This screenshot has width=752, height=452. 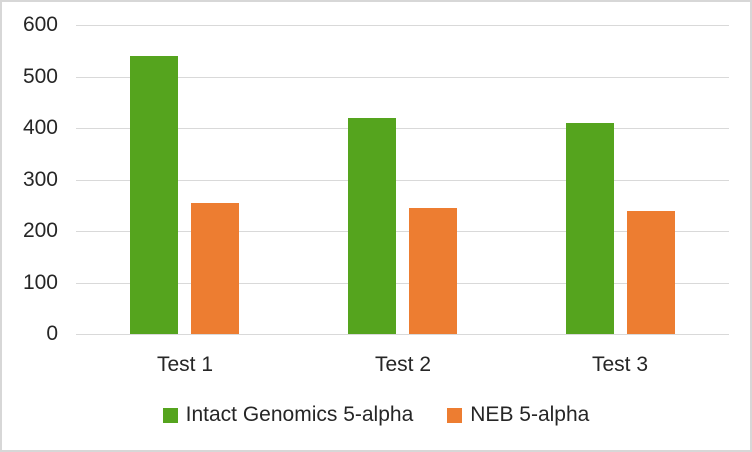 I want to click on legend-swatch-orange, so click(x=455, y=415).